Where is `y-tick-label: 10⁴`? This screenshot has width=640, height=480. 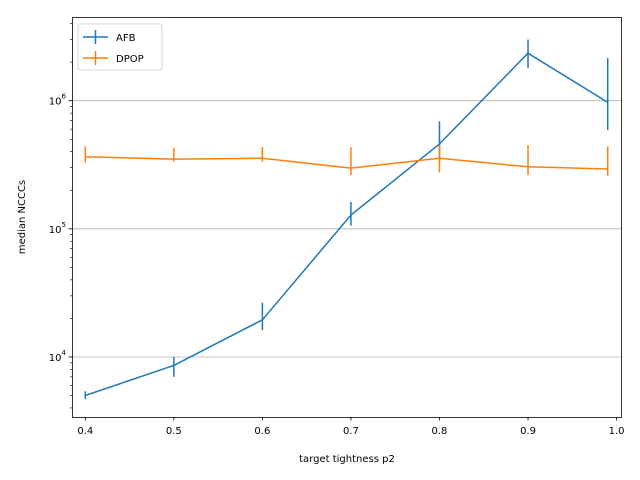
y-tick-label: 10⁴ is located at coordinates (58, 356).